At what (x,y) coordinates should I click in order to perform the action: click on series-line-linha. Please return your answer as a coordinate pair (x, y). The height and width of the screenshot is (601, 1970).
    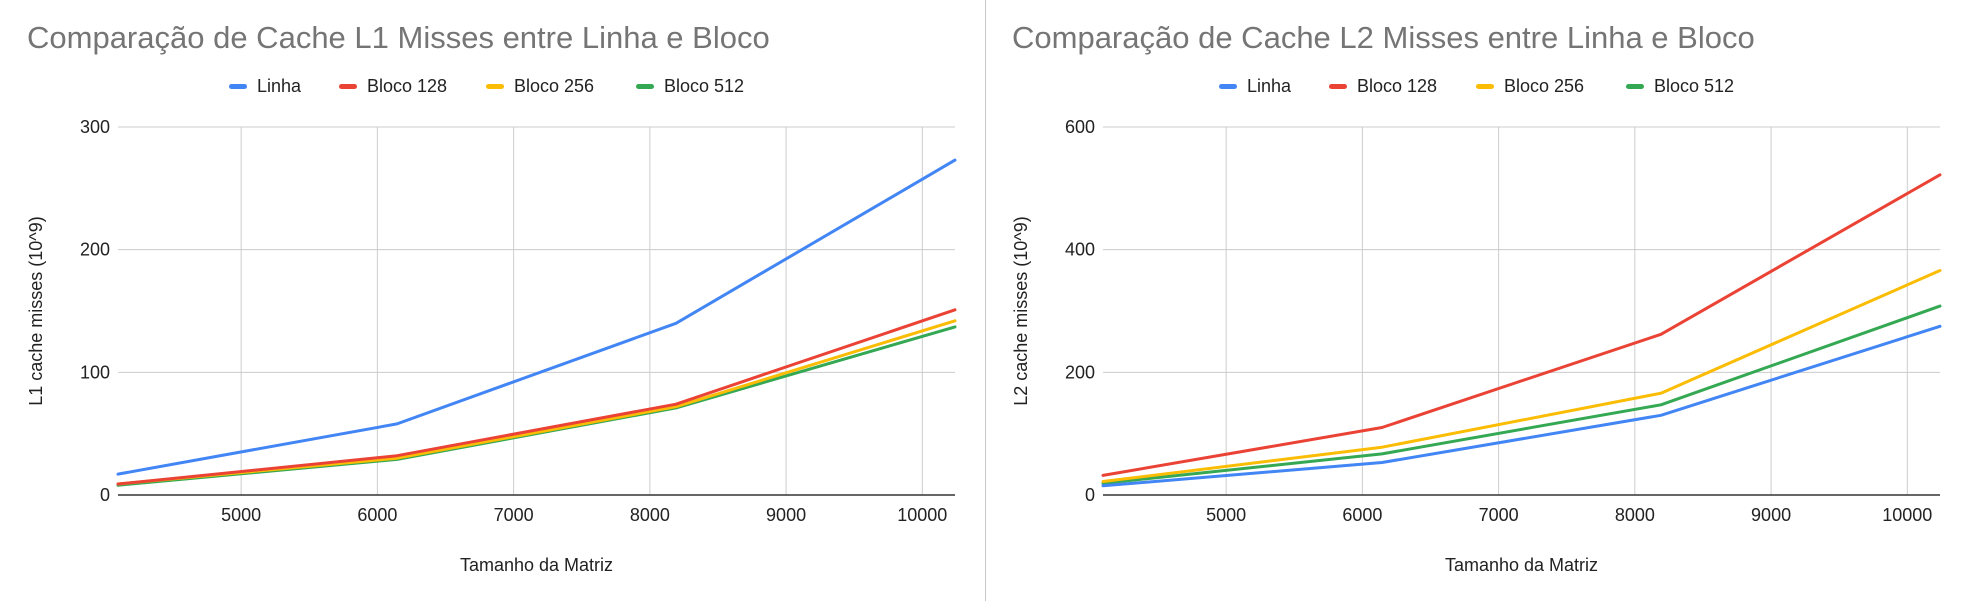
    Looking at the image, I should click on (1521, 406).